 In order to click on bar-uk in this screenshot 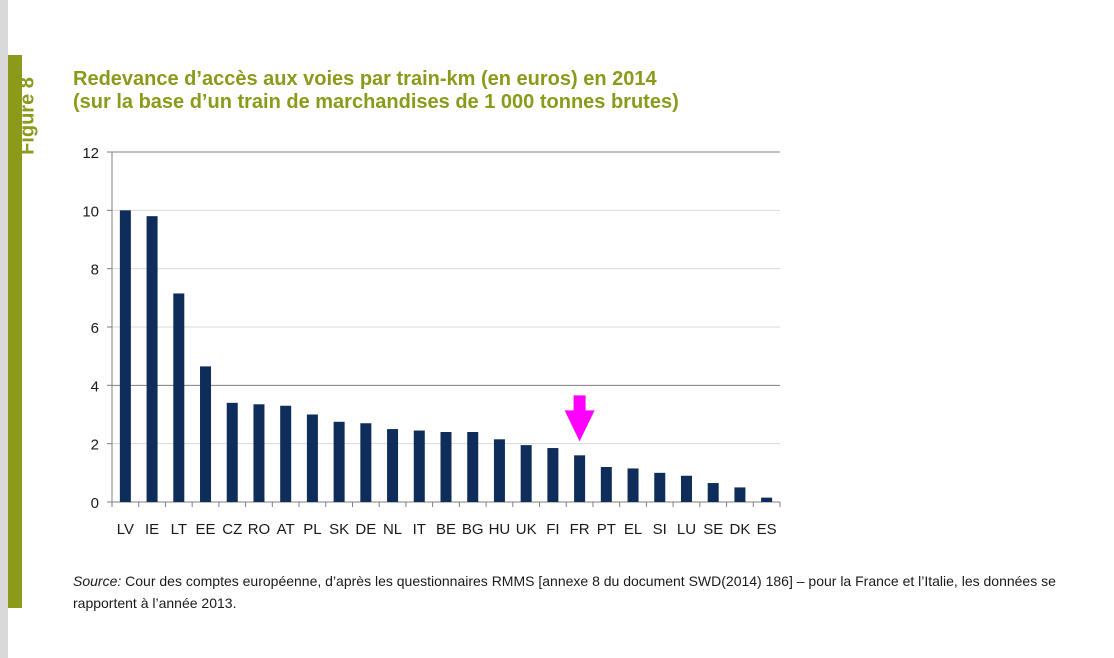, I will do `click(526, 473)`.